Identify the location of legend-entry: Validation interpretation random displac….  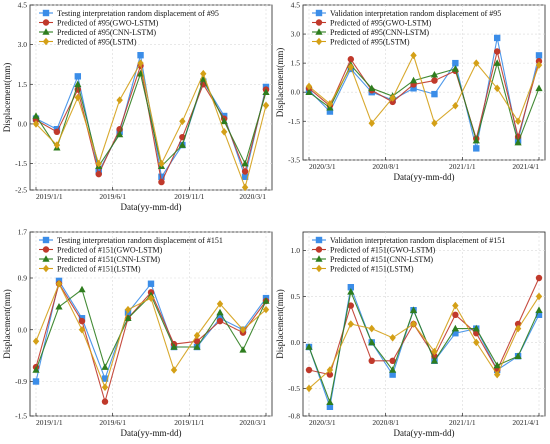
(417, 240).